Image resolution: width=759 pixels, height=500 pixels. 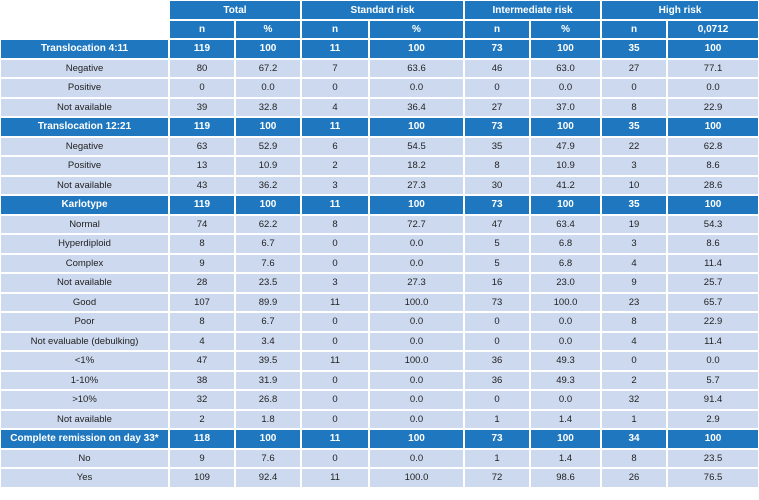 What do you see at coordinates (335, 185) in the screenshot?
I see `table-cell: 3` at bounding box center [335, 185].